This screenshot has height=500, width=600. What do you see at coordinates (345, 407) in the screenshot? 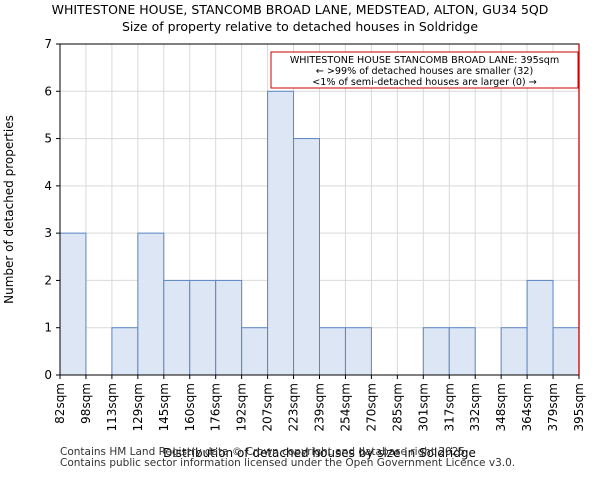
I see `x-tick-label: 254sqm` at bounding box center [345, 407].